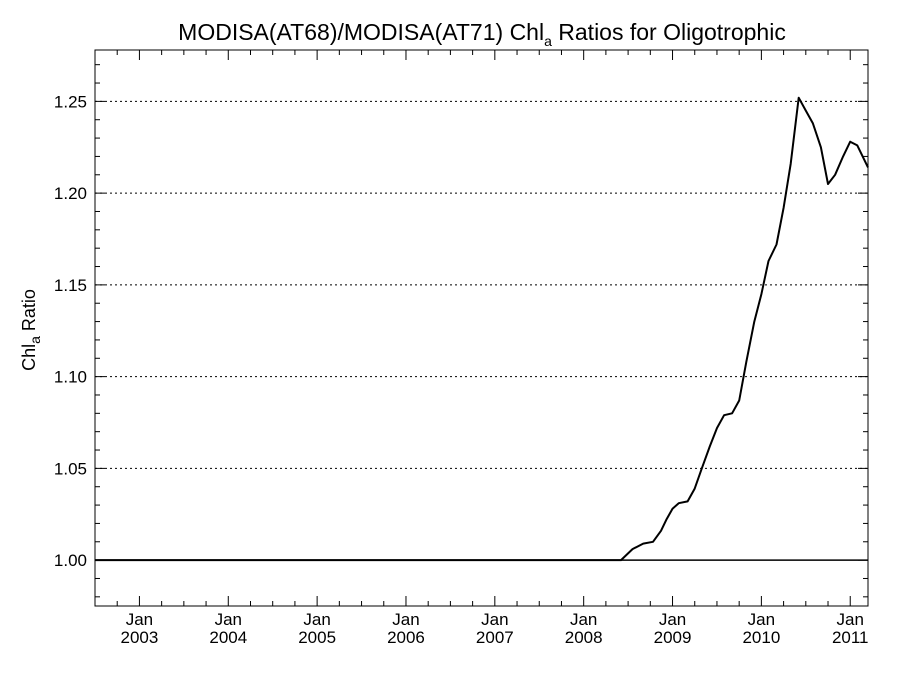 This screenshot has height=675, width=900. Describe the element at coordinates (70, 468) in the screenshot. I see `y-tick-label: 1.05` at that location.